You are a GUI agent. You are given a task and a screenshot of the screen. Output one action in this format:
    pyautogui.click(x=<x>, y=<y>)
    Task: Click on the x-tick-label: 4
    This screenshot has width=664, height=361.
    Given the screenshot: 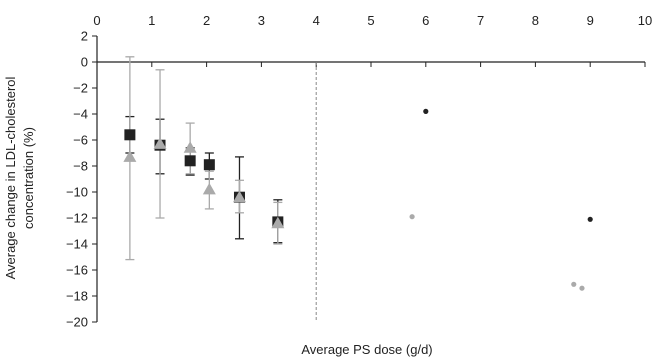 What is the action you would take?
    pyautogui.click(x=316, y=20)
    